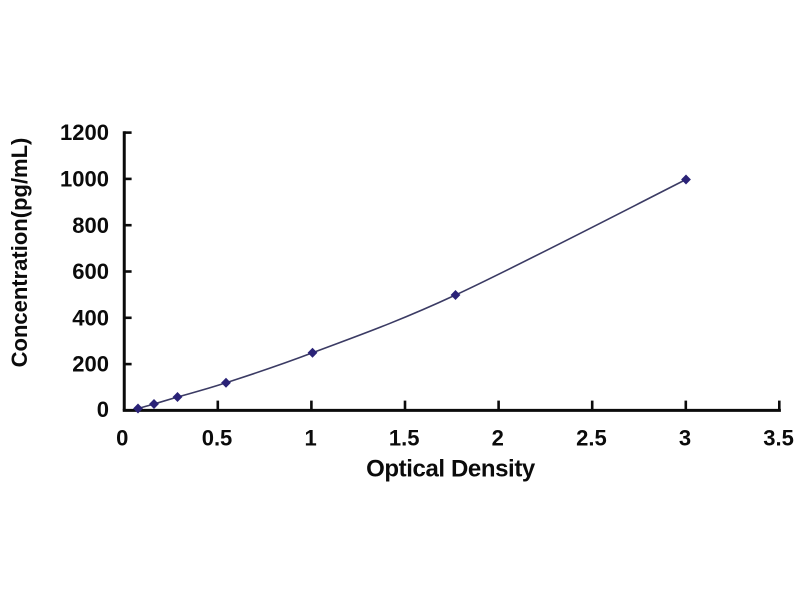 This screenshot has width=800, height=600. What do you see at coordinates (685, 437) in the screenshot?
I see `svg-text: 3` at bounding box center [685, 437].